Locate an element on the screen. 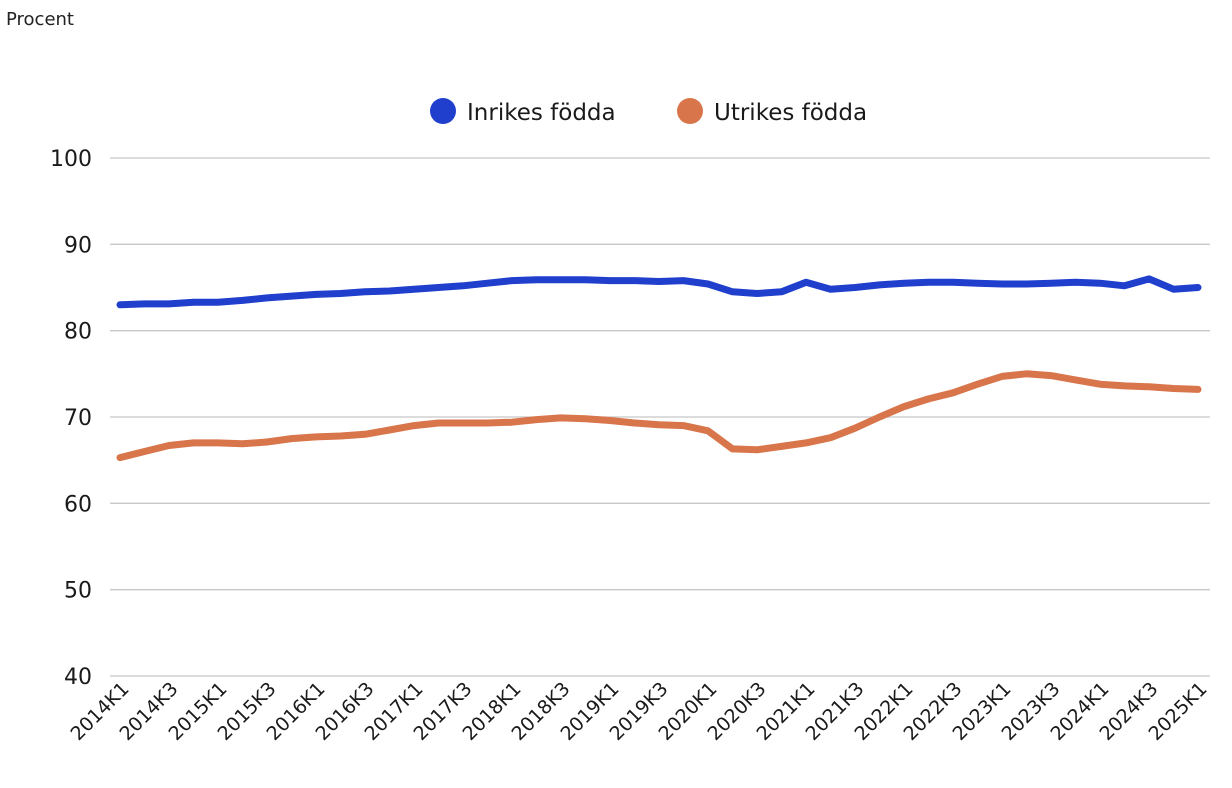 This screenshot has height=788, width=1232. legend-label: Inrikes födda is located at coordinates (541, 113).